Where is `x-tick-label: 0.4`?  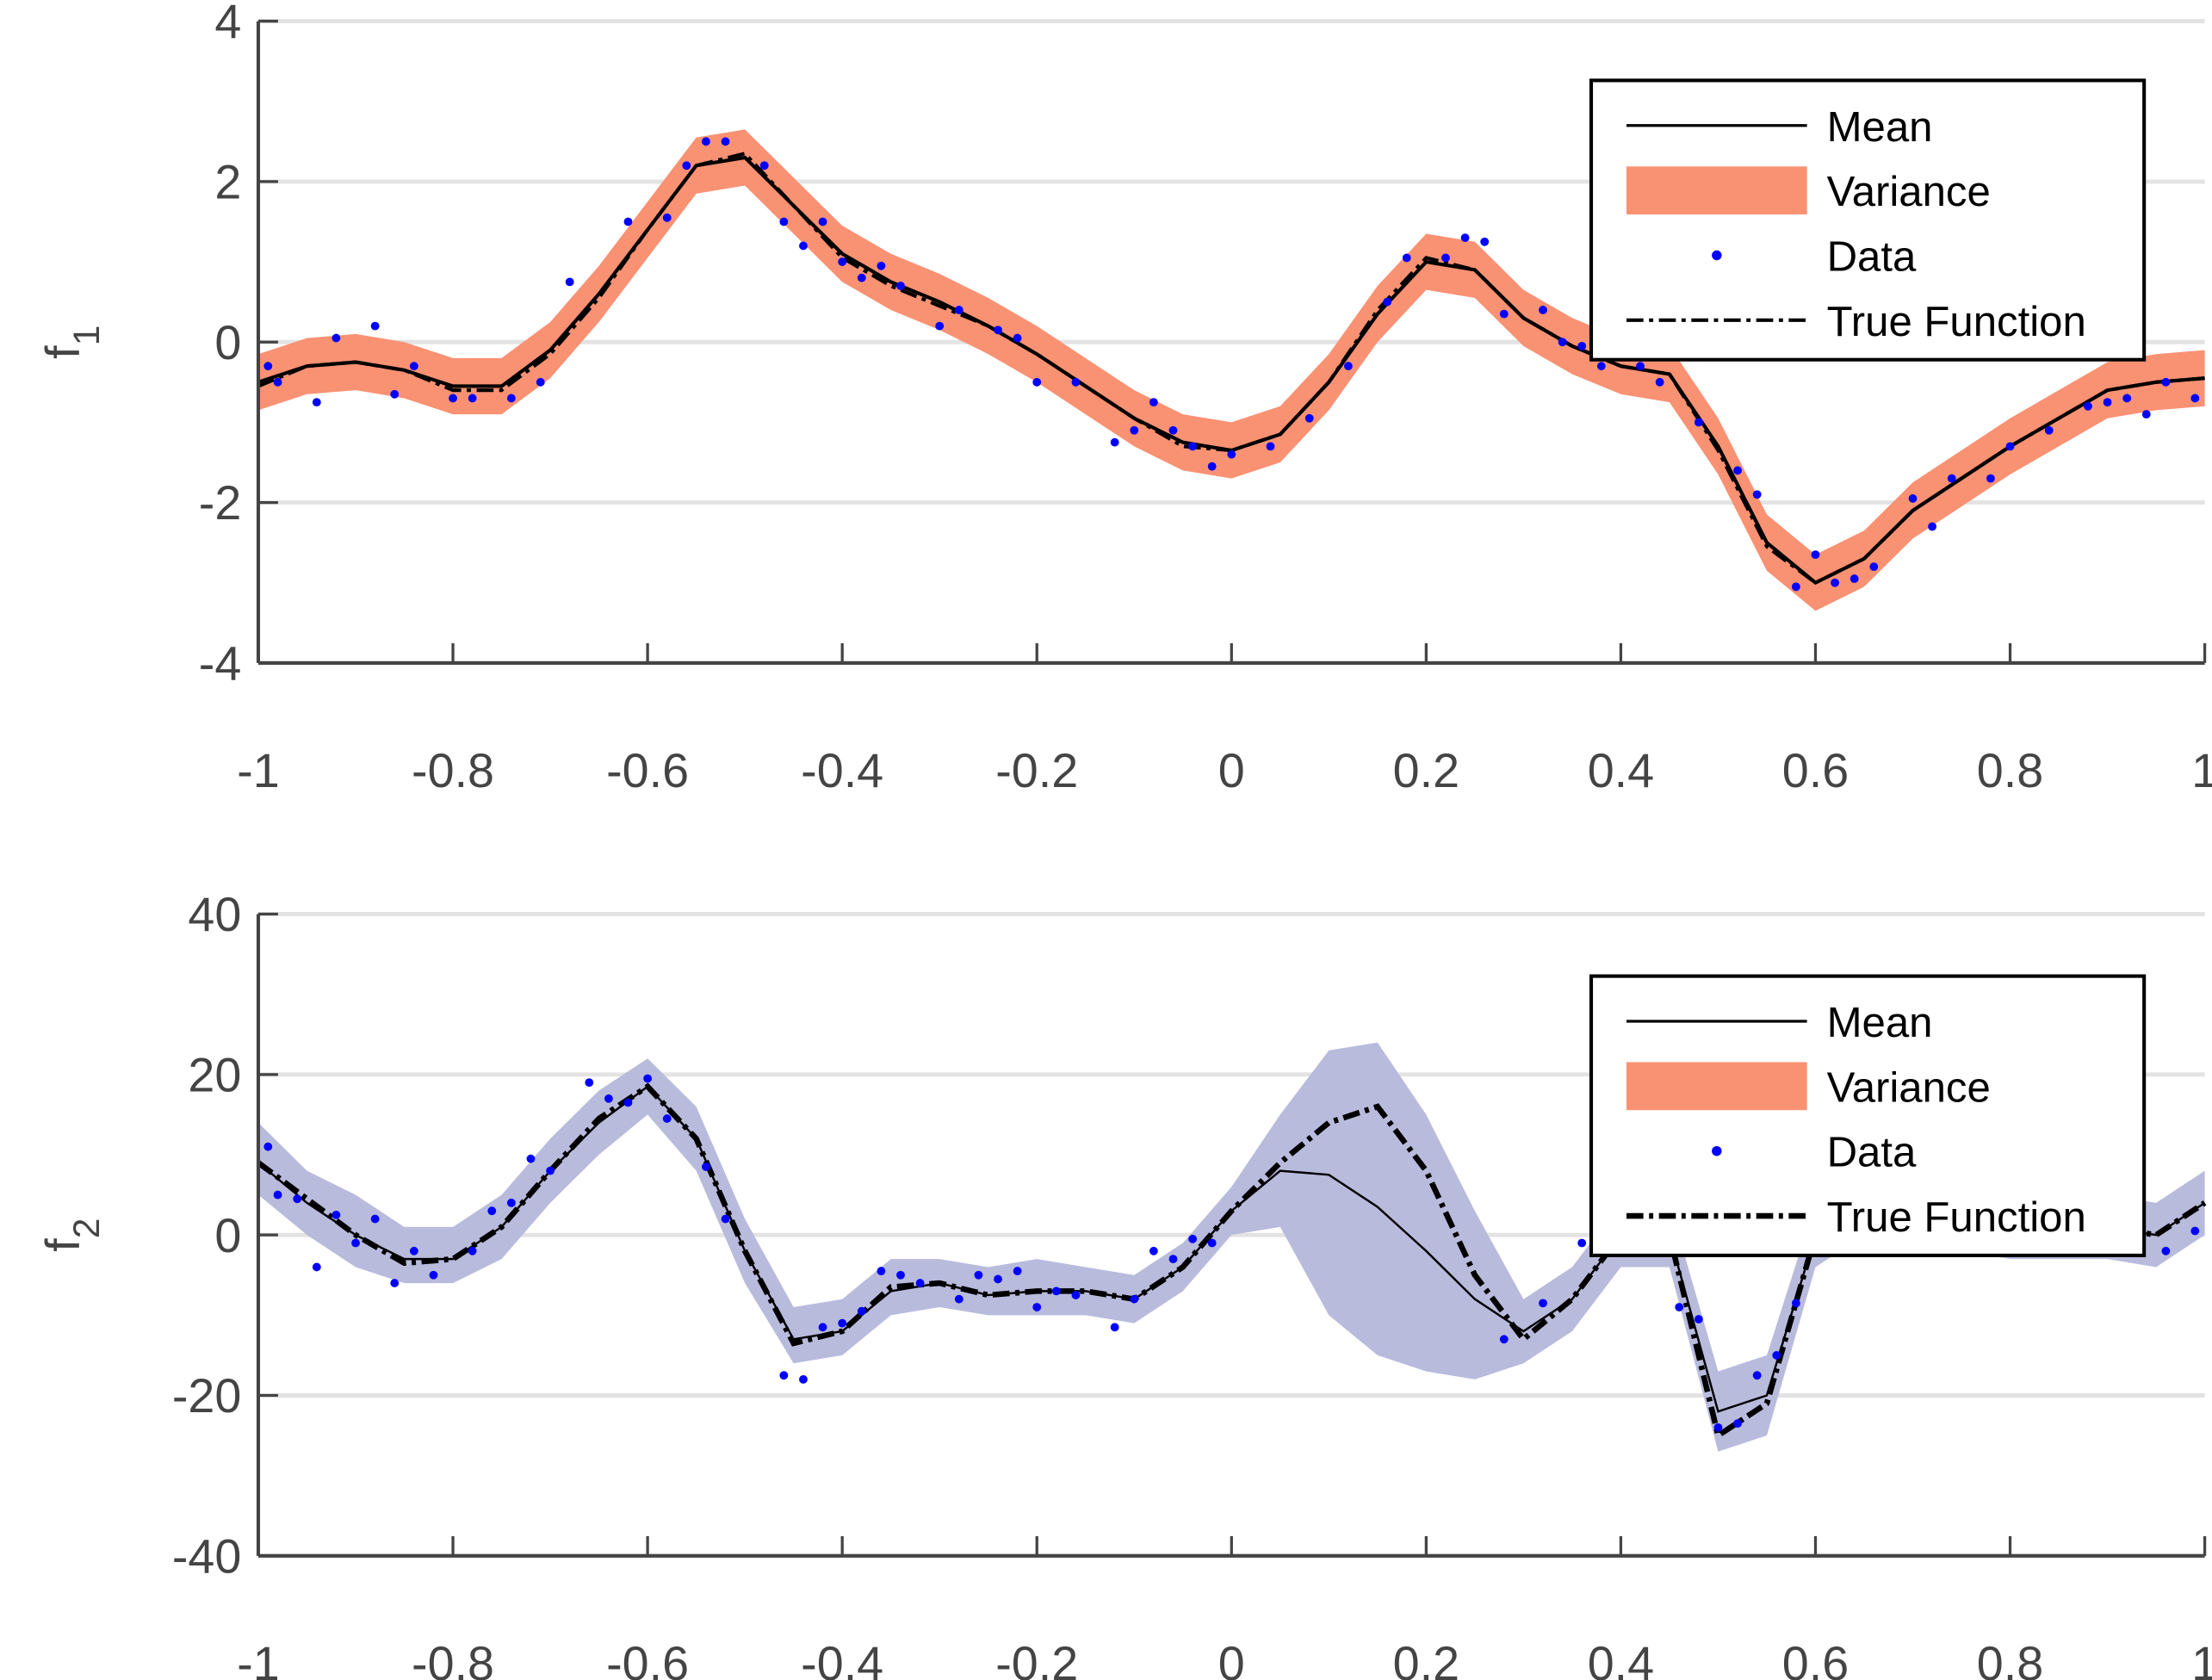 x-tick-label: 0.4 is located at coordinates (1621, 771).